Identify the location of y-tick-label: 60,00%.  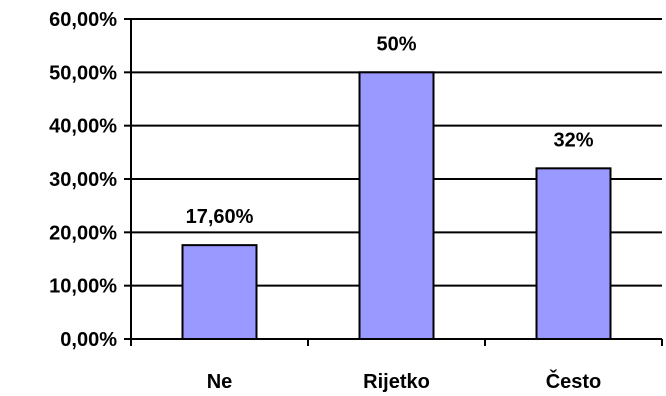
(83, 20).